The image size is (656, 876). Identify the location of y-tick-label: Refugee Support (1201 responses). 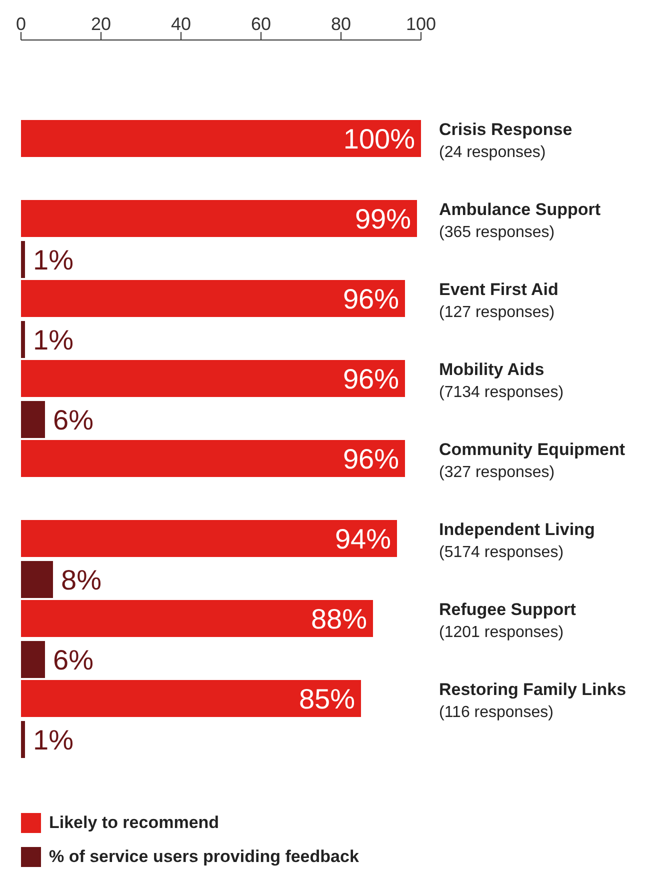
(507, 620).